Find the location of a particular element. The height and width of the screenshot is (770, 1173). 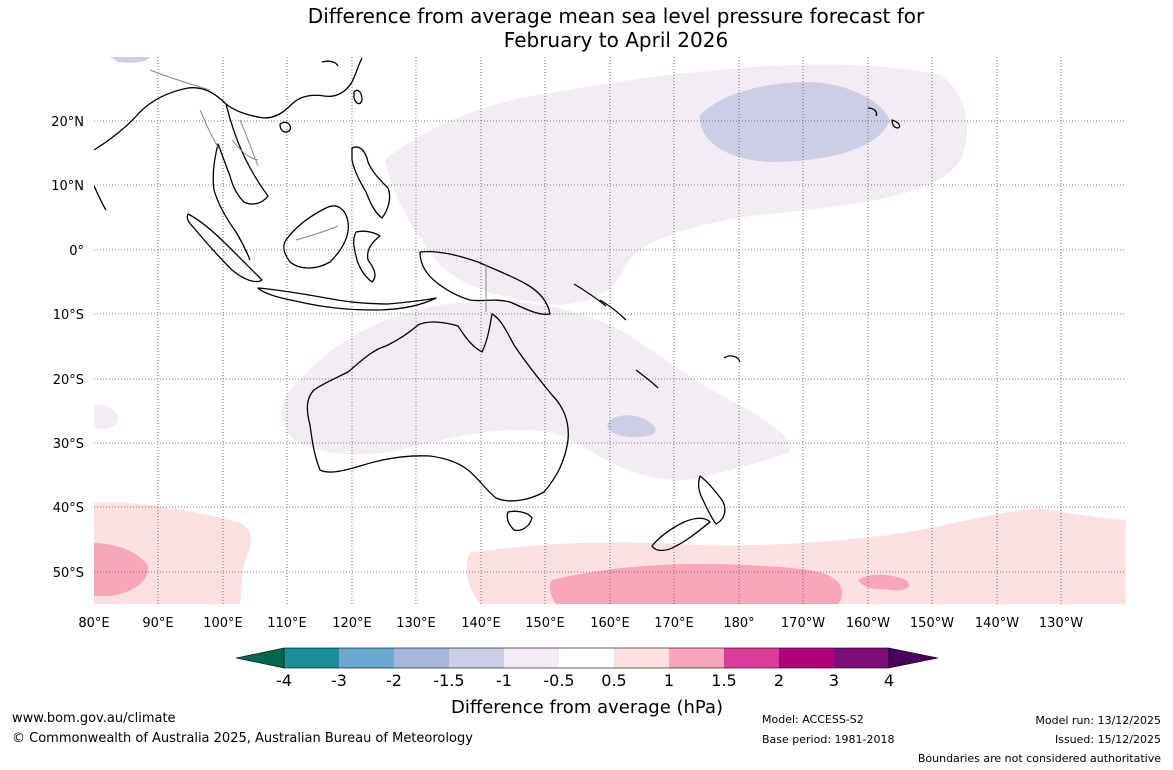

lon-label: 120°E is located at coordinates (352, 623).